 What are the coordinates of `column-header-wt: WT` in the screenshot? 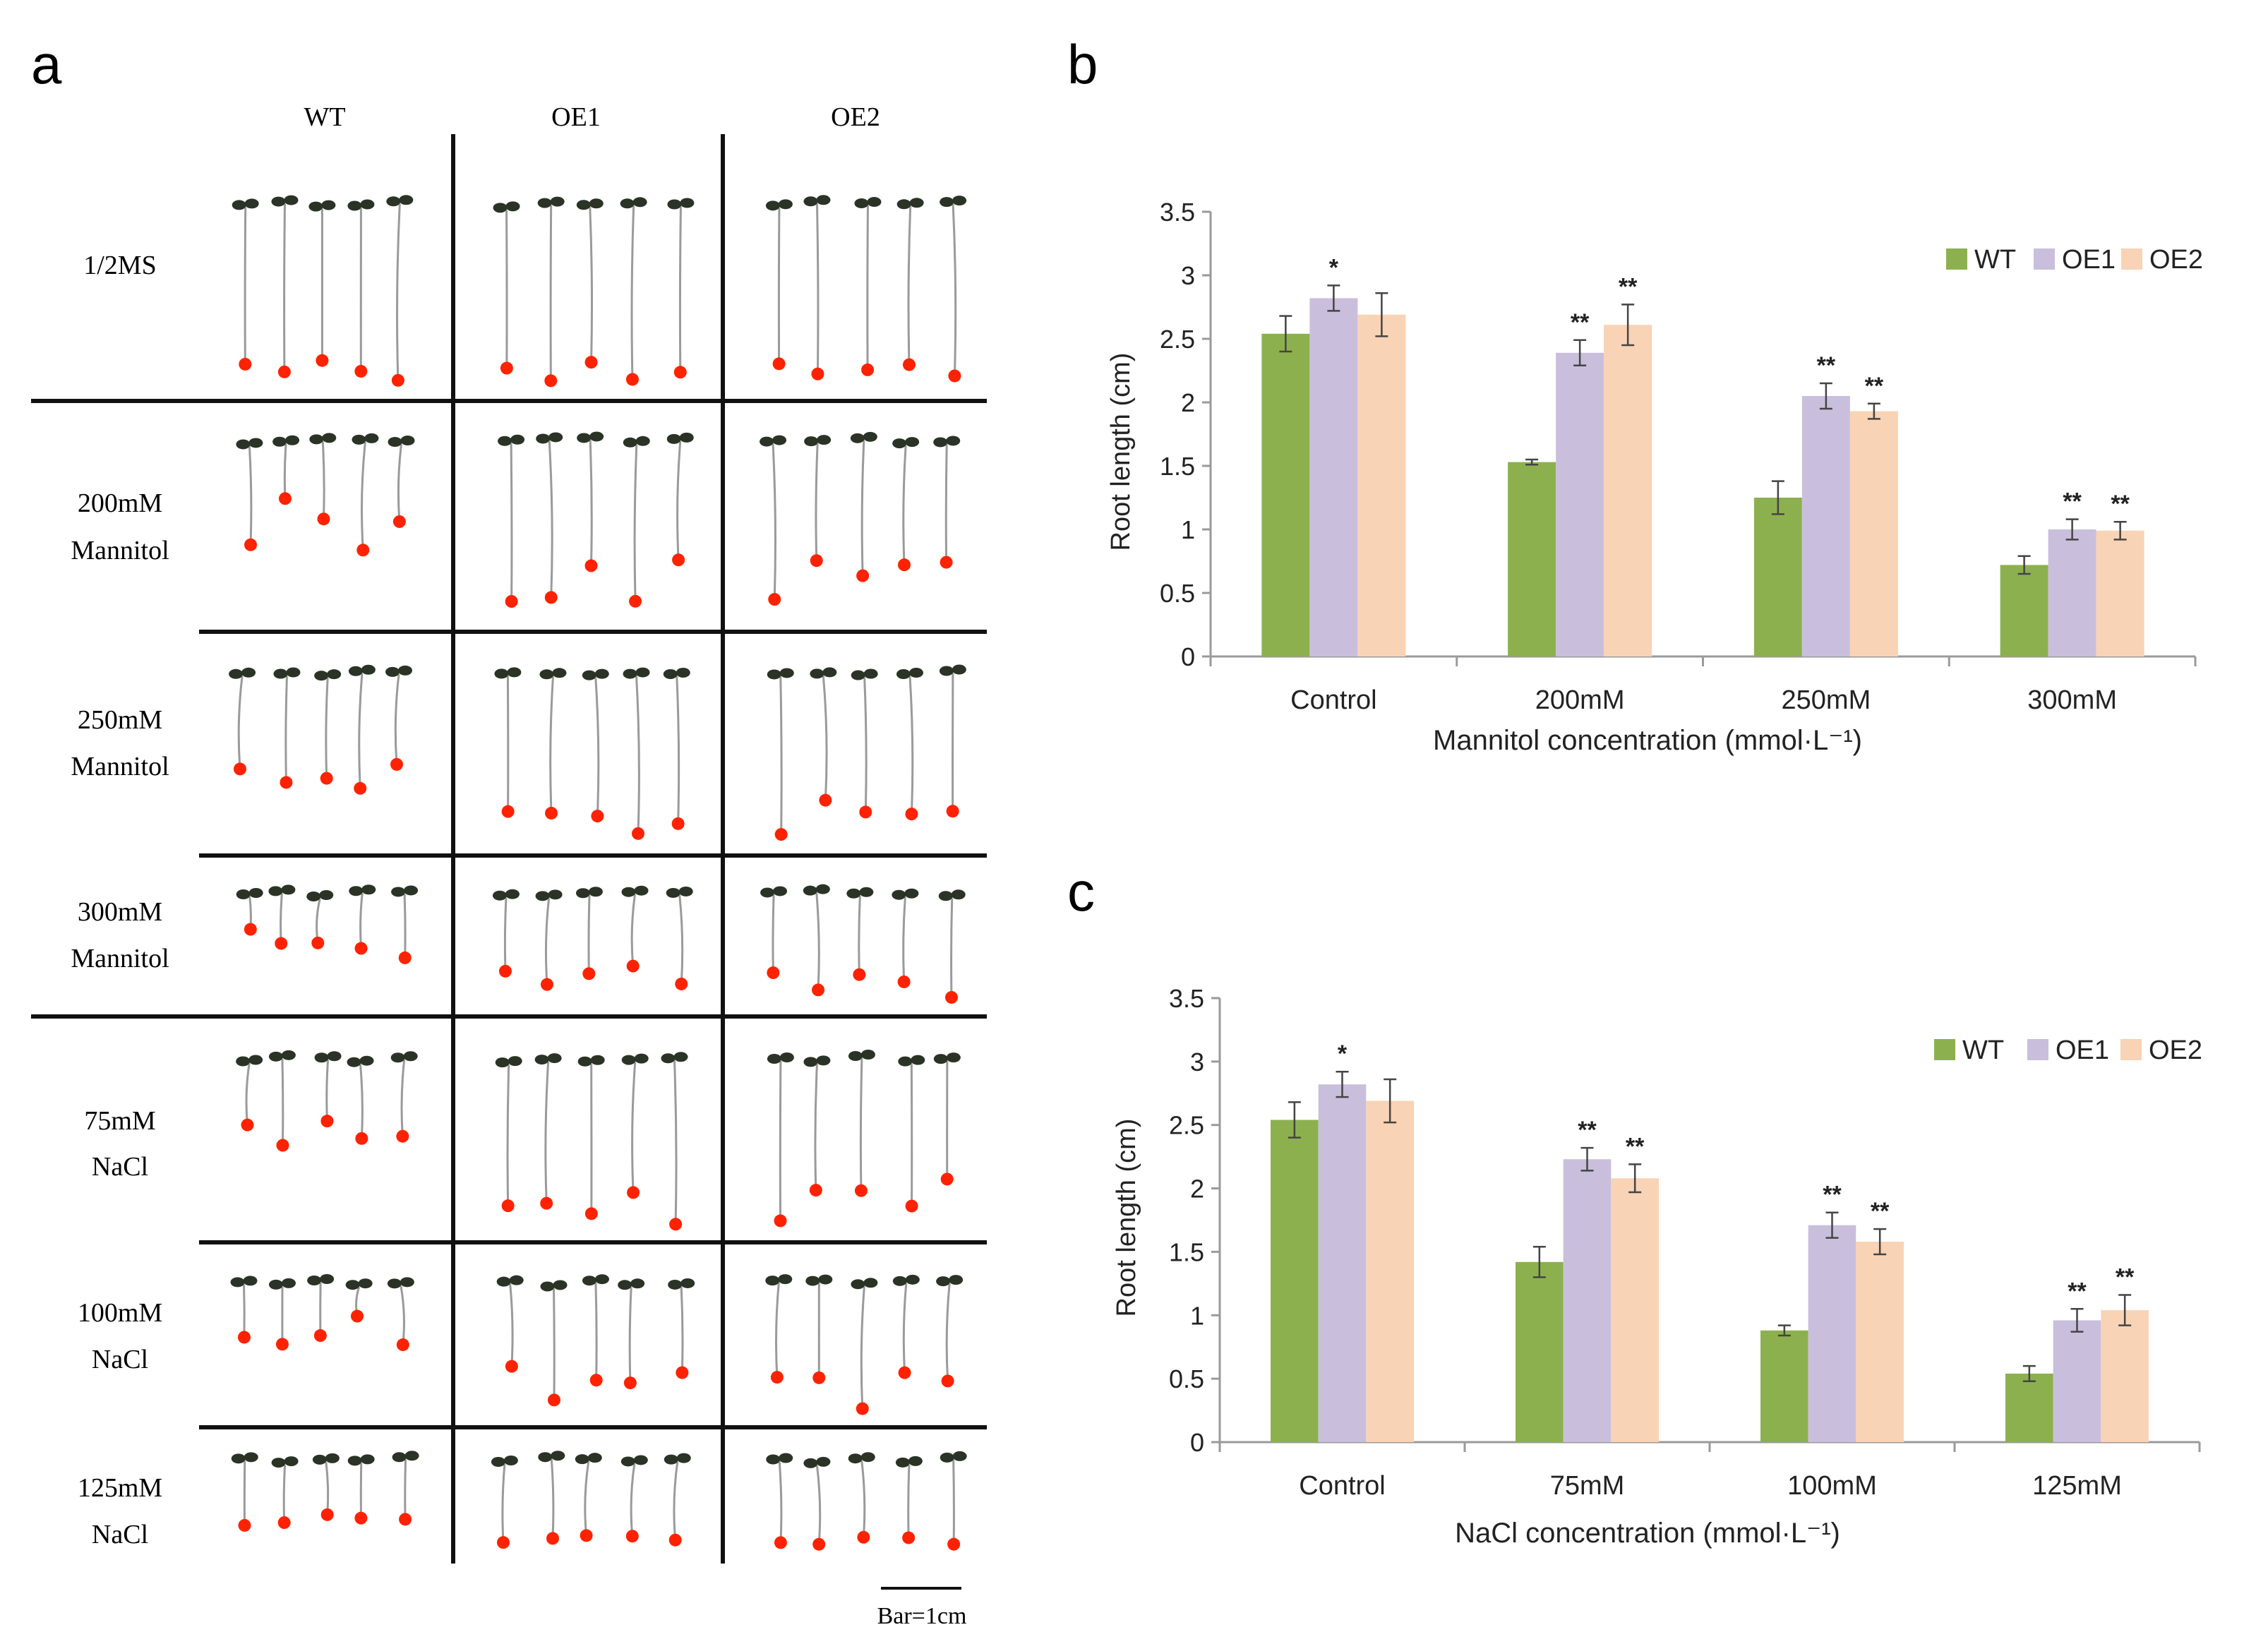 It's located at (325, 117).